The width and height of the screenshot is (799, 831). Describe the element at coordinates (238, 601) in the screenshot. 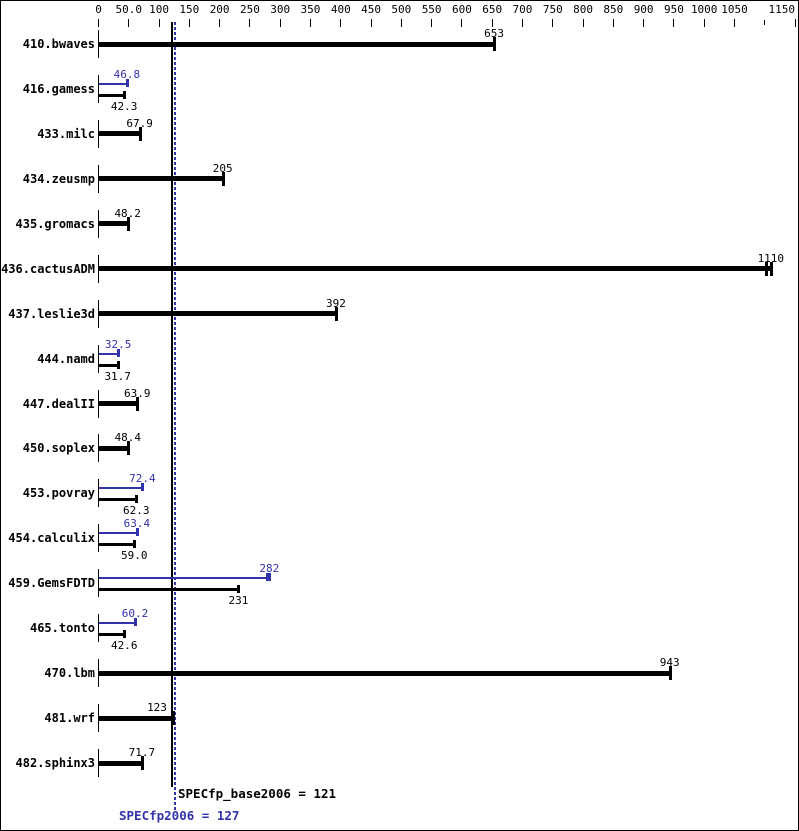

I see `base-value-label: 231` at that location.